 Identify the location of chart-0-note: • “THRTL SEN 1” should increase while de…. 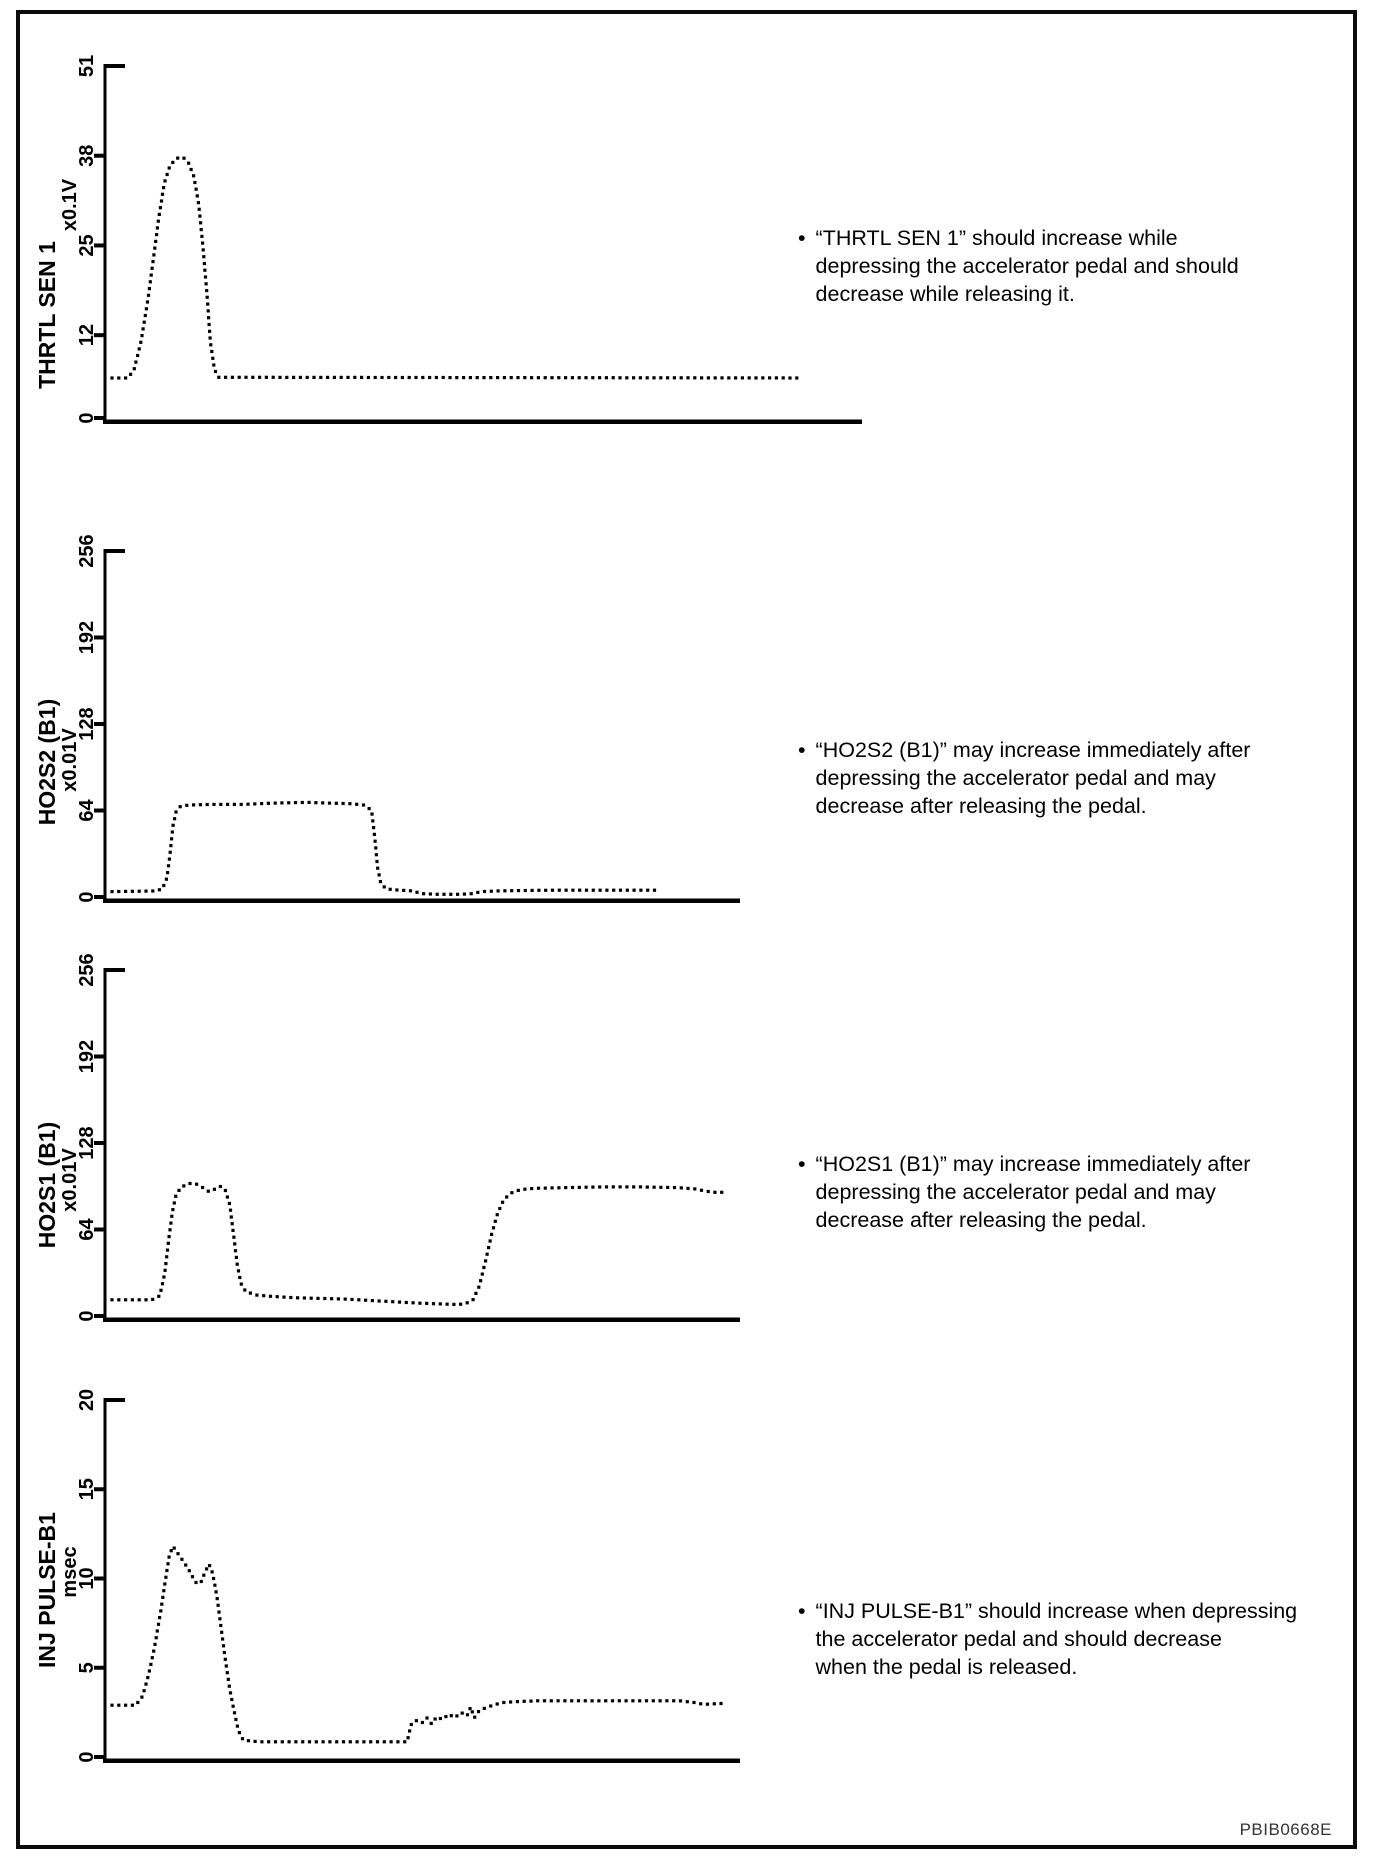
(1087, 266).